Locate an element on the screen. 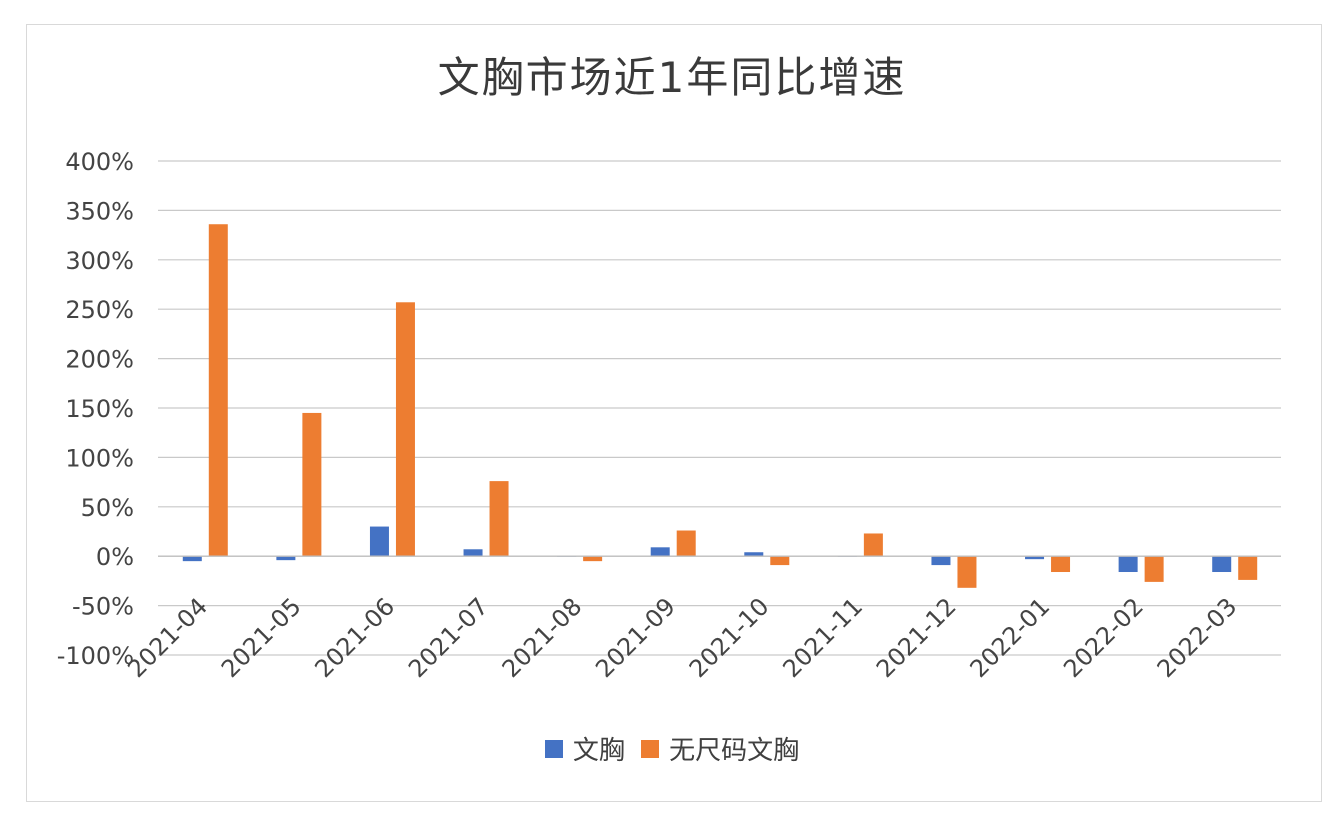 The width and height of the screenshot is (1344, 822). legend: 文胸 无尺码文胸 is located at coordinates (672, 748).